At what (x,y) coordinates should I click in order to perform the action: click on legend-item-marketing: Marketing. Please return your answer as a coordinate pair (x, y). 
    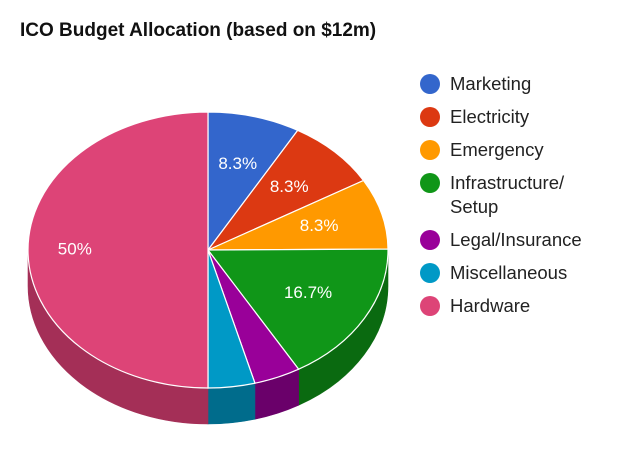
    Looking at the image, I should click on (527, 84).